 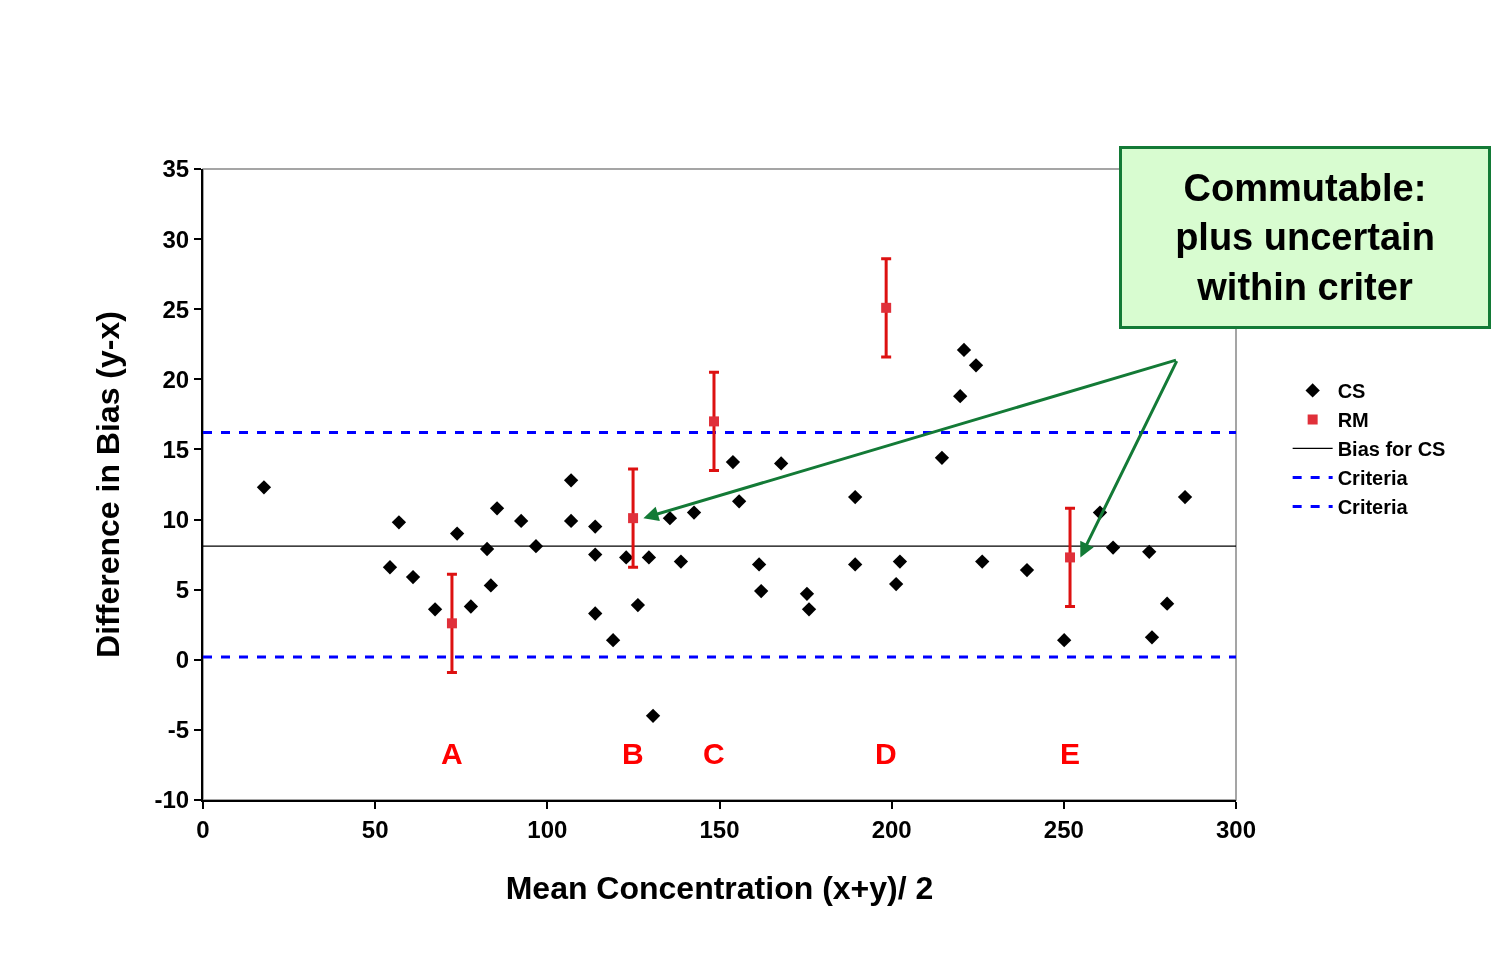 I want to click on y-tick-label: 5, so click(x=182, y=590).